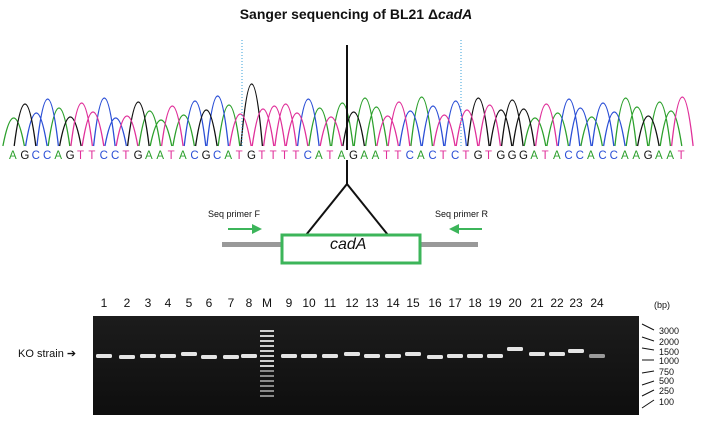  What do you see at coordinates (209, 303) in the screenshot?
I see `lane-label: 6` at bounding box center [209, 303].